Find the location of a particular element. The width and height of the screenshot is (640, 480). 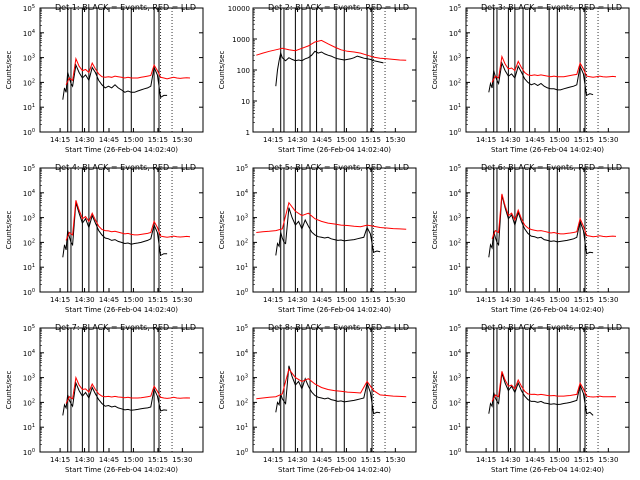

x-tick-label: 15:00 is located at coordinates (346, 460).